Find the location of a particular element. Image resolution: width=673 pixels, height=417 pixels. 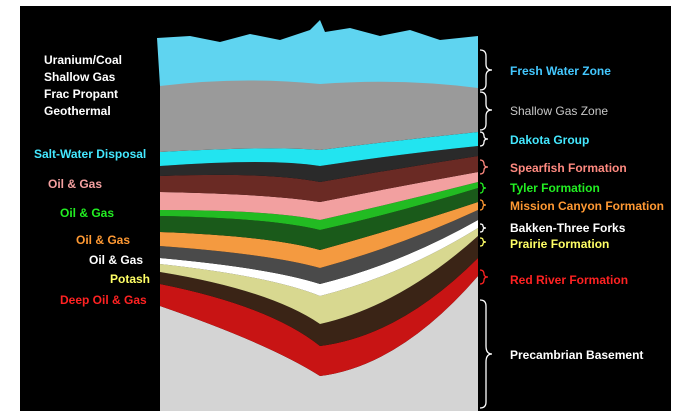

formation-spearfish: Spearfish Formation is located at coordinates (568, 168).